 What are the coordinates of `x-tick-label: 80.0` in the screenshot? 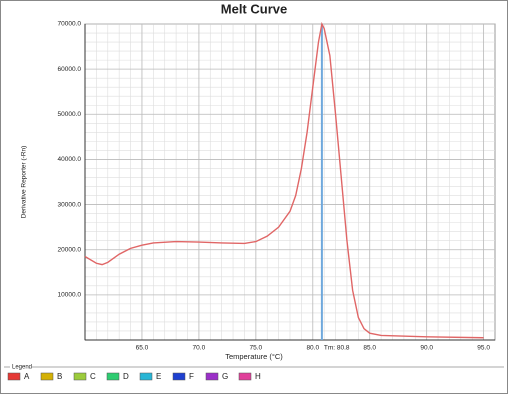 It's located at (312, 348).